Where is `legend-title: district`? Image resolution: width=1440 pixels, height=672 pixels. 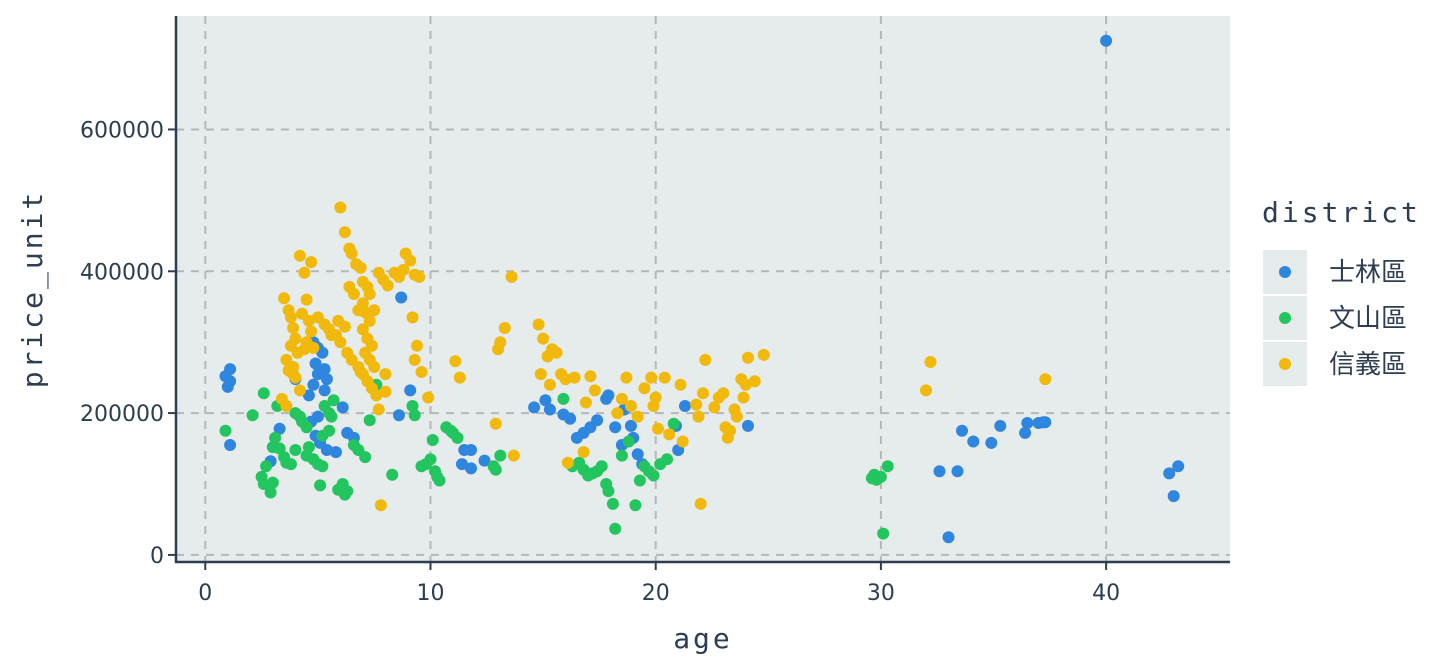 legend-title: district is located at coordinates (1341, 212).